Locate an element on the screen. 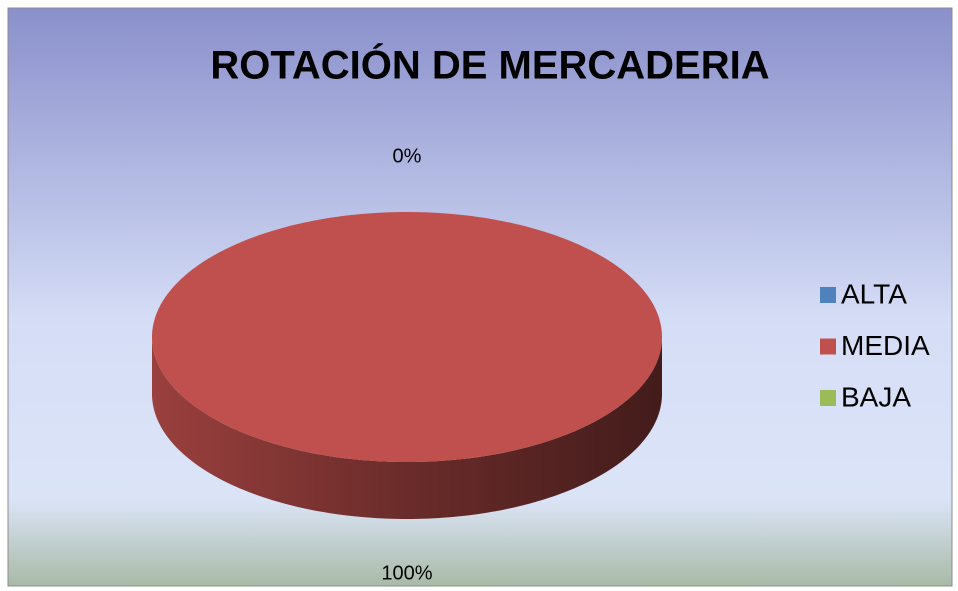  chart-title: ROTACIÓN DE MERCADERIA is located at coordinates (489, 65).